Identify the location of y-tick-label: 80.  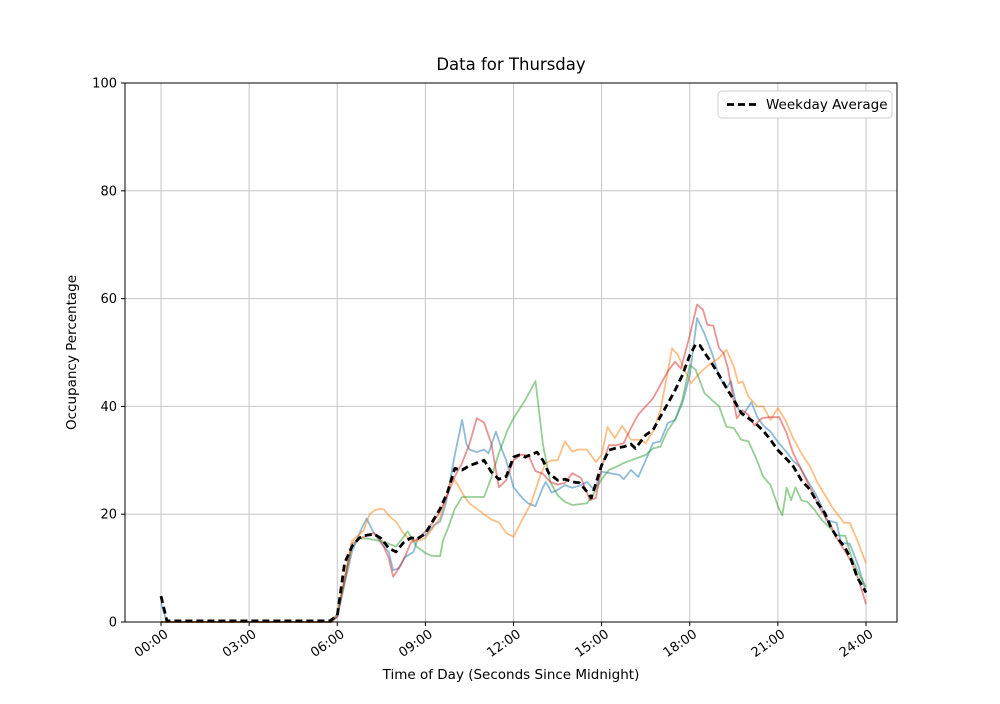
(108, 191).